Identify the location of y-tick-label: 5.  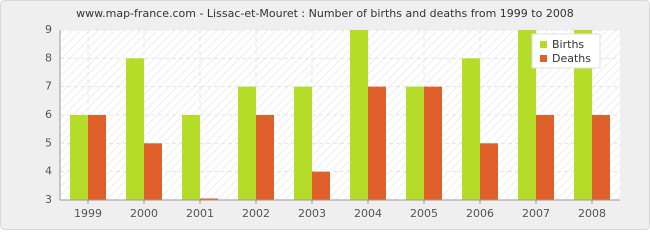
(48, 142).